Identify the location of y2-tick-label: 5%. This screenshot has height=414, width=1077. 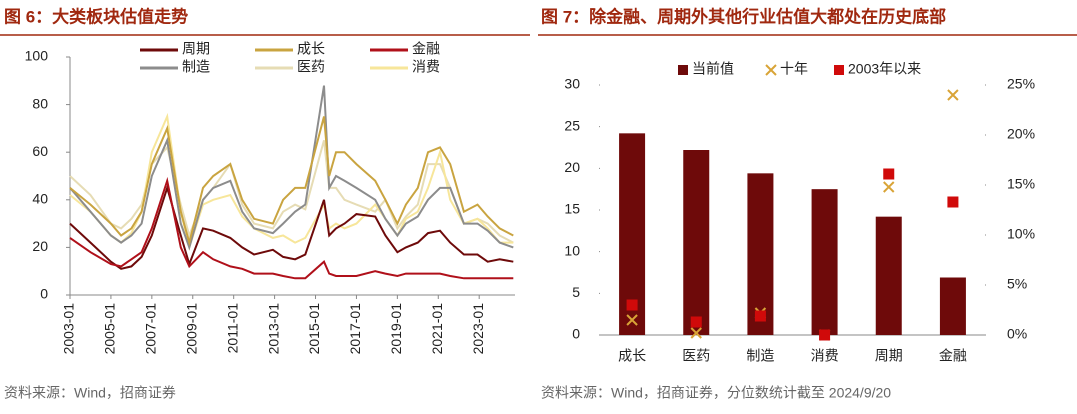
(1017, 284).